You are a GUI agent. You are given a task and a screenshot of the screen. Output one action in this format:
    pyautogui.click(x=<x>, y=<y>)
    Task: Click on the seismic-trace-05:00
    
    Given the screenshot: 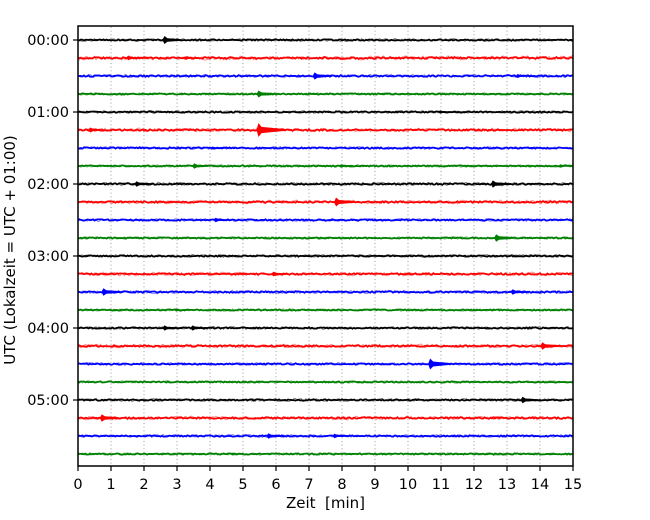 What is the action you would take?
    pyautogui.click(x=325, y=400)
    